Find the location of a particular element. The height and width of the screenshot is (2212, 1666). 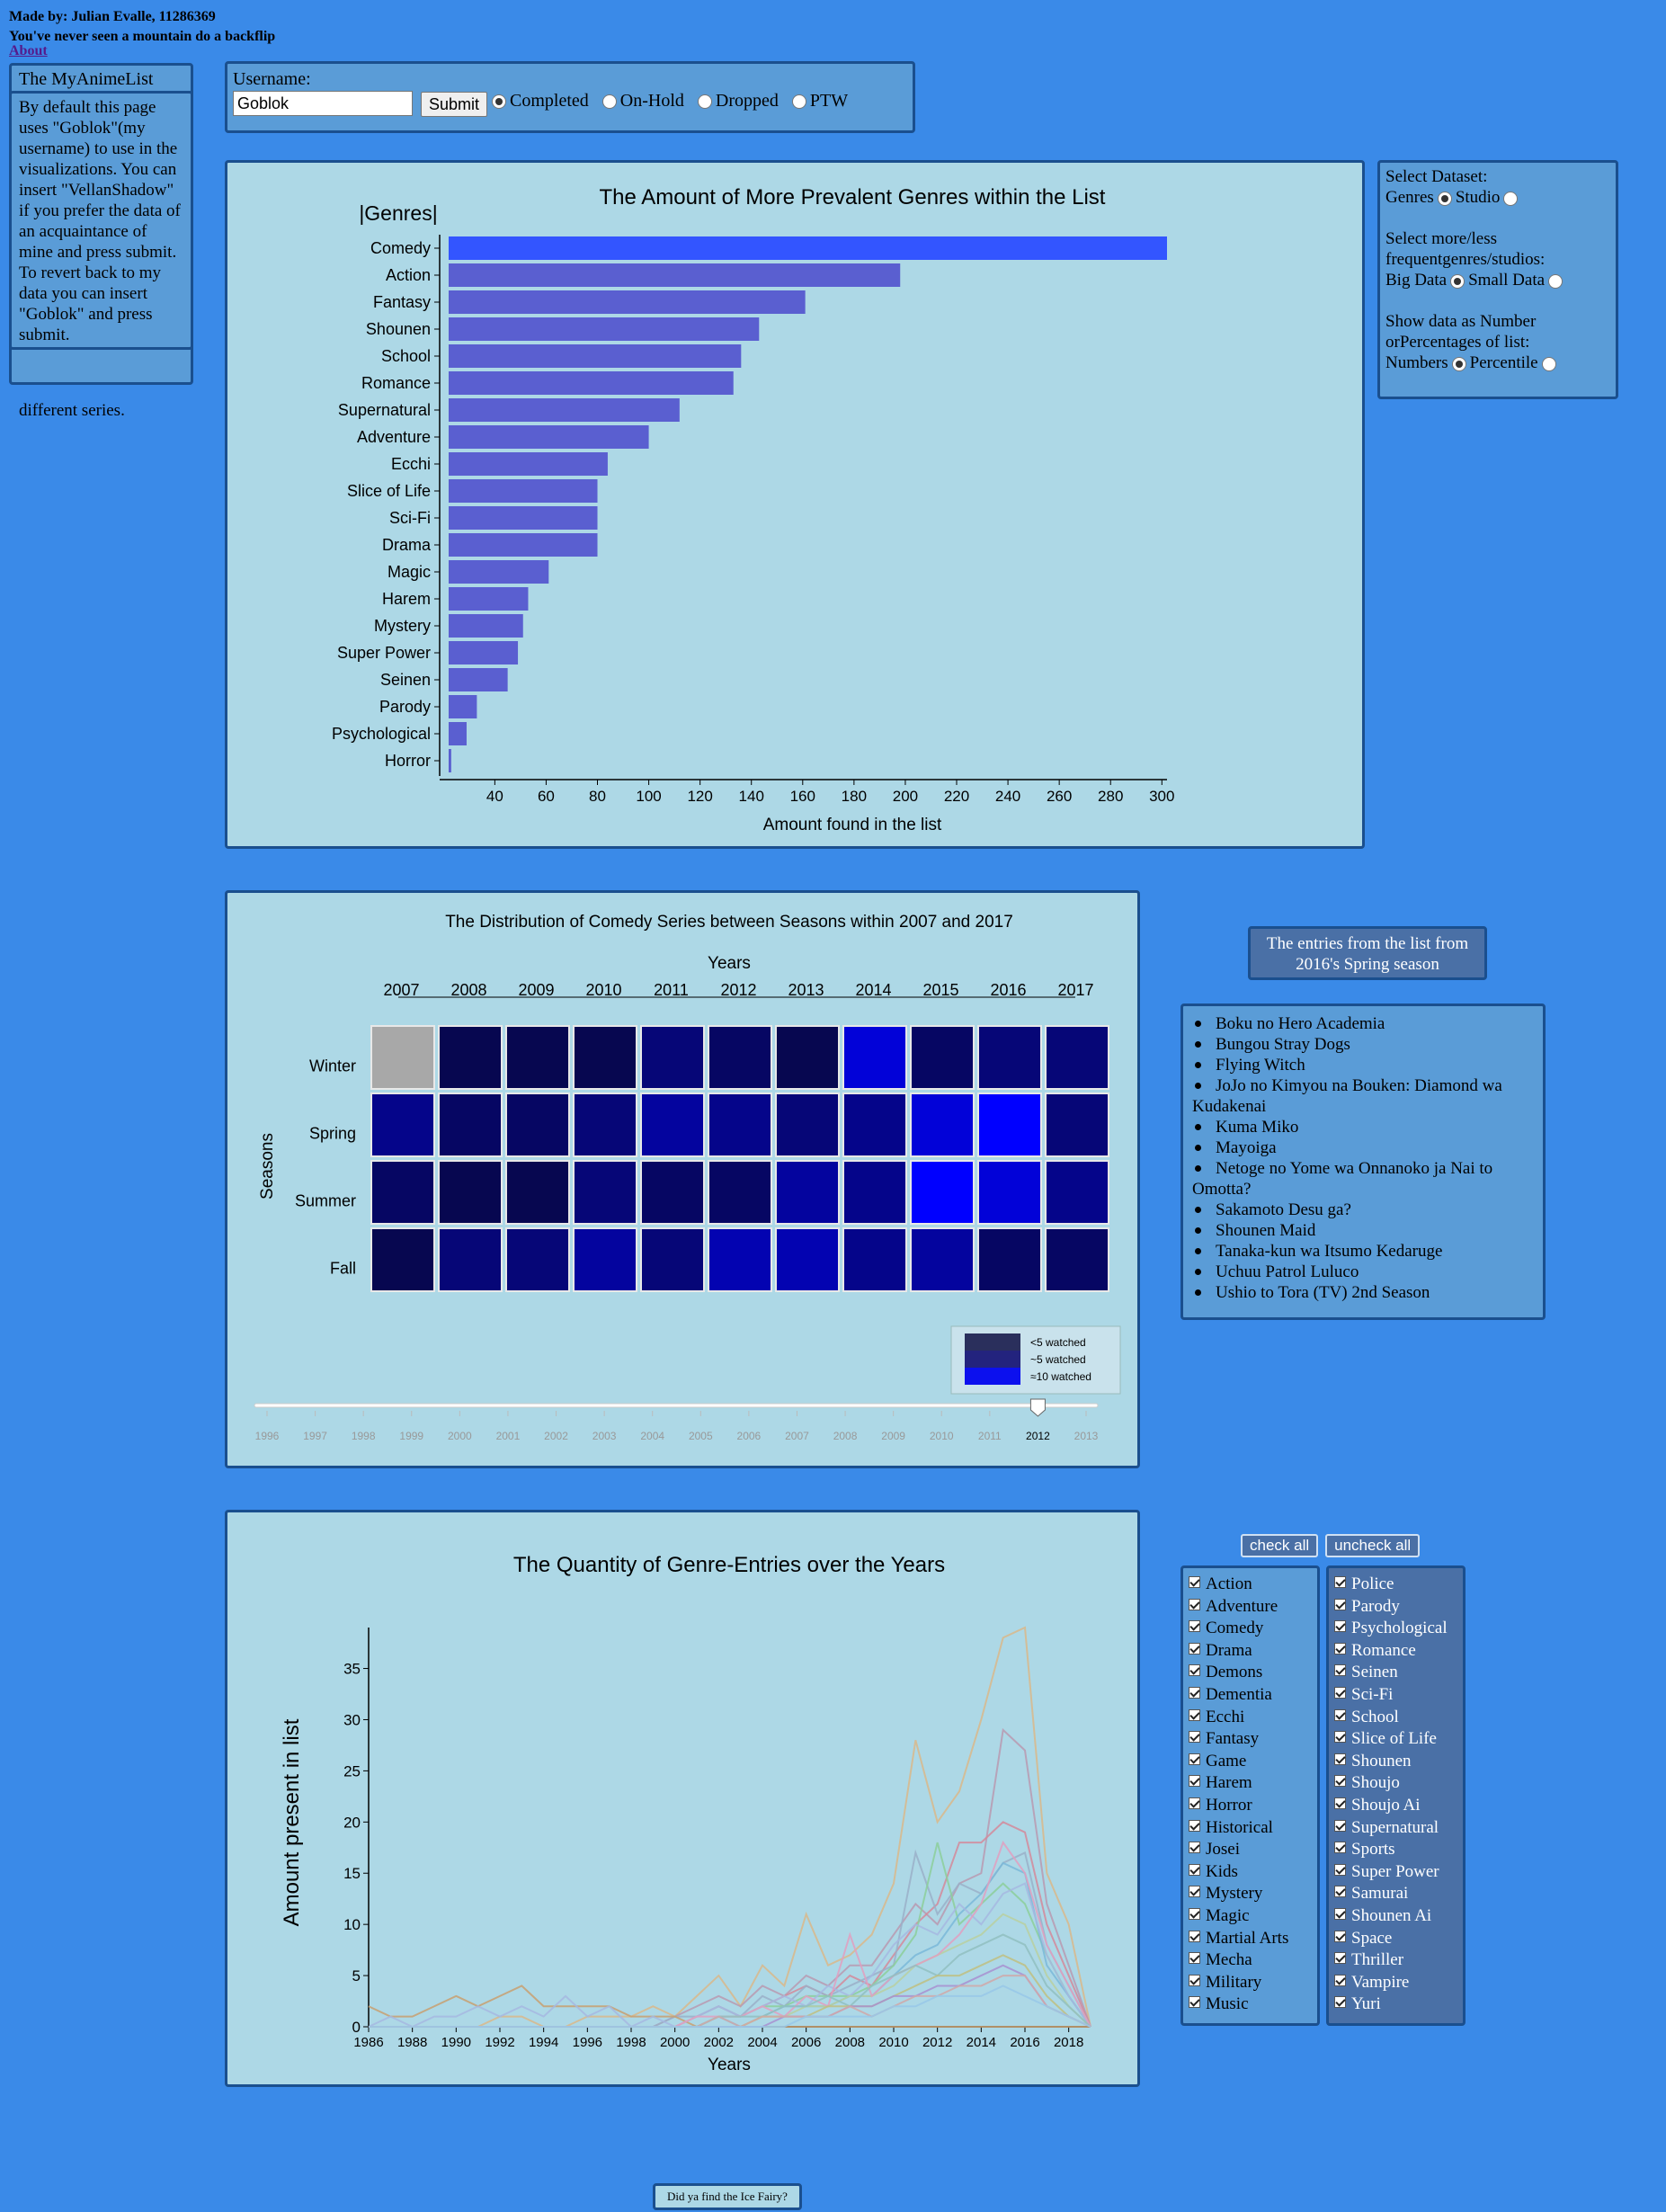

genre-checkbox-row: Space is located at coordinates (1395, 1939).